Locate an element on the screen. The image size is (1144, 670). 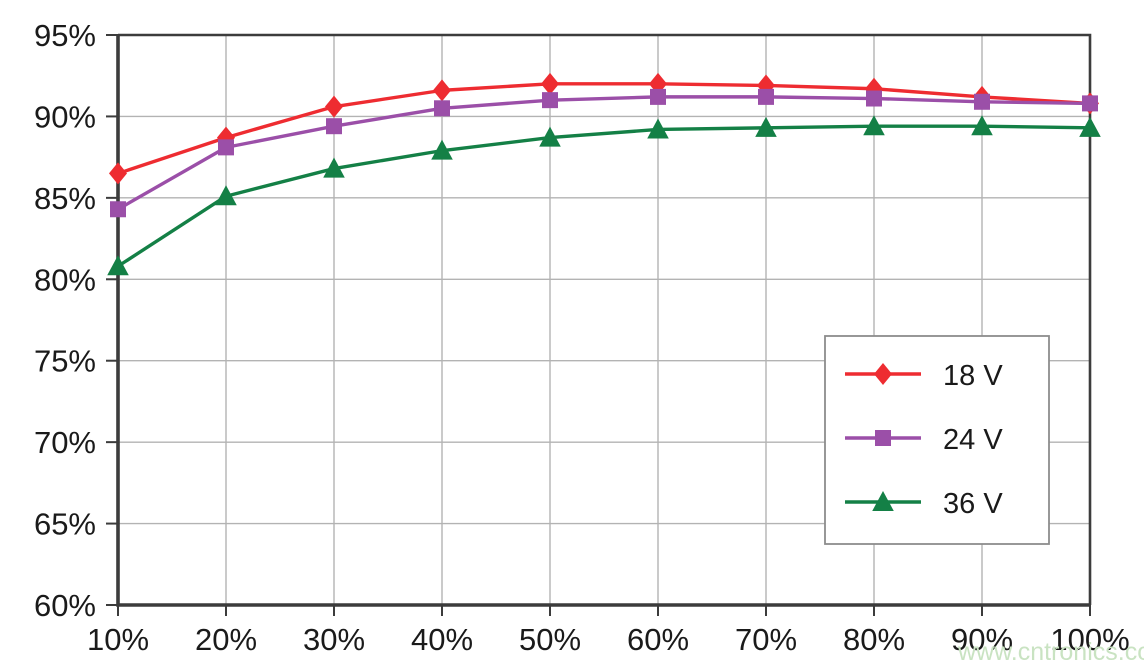
site-watermark: www.cntronics.com is located at coordinates (1050, 652).